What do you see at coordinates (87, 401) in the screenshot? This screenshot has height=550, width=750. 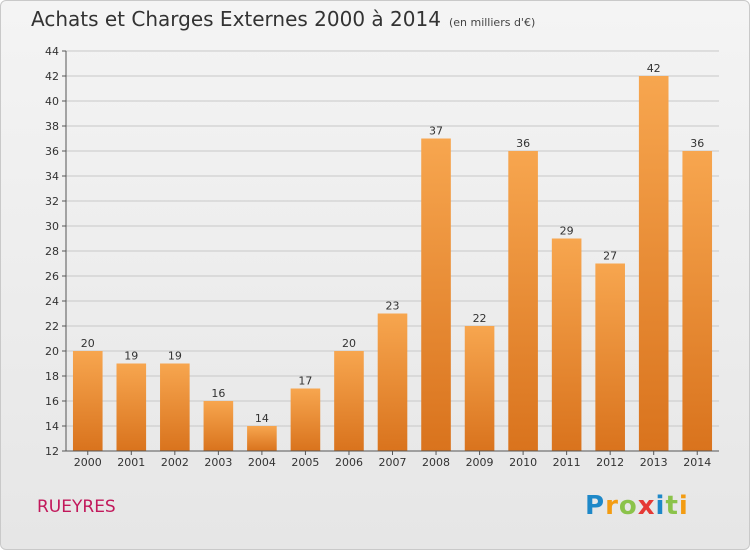 I see `bar-2000` at bounding box center [87, 401].